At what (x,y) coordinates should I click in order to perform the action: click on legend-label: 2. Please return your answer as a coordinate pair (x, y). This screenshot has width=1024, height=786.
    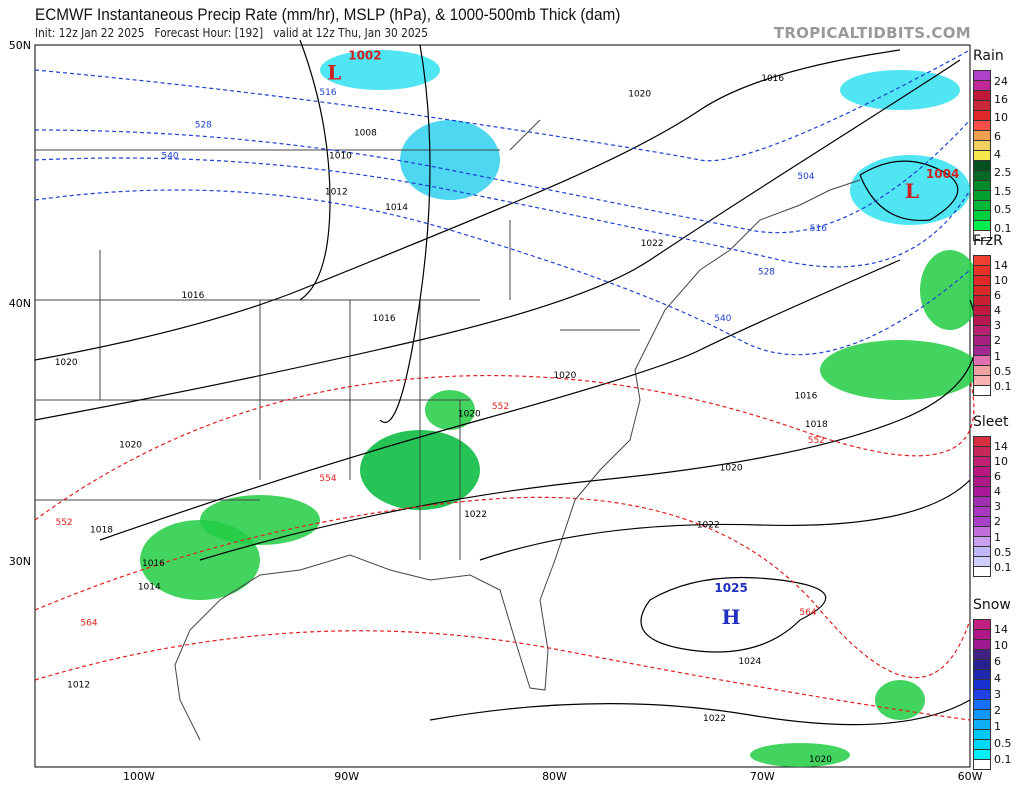
    Looking at the image, I should click on (997, 522).